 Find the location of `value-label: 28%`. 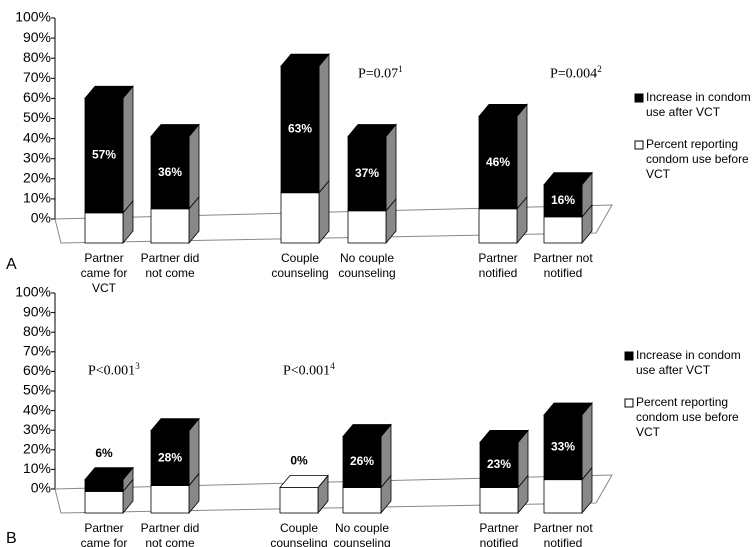

value-label: 28% is located at coordinates (170, 457).